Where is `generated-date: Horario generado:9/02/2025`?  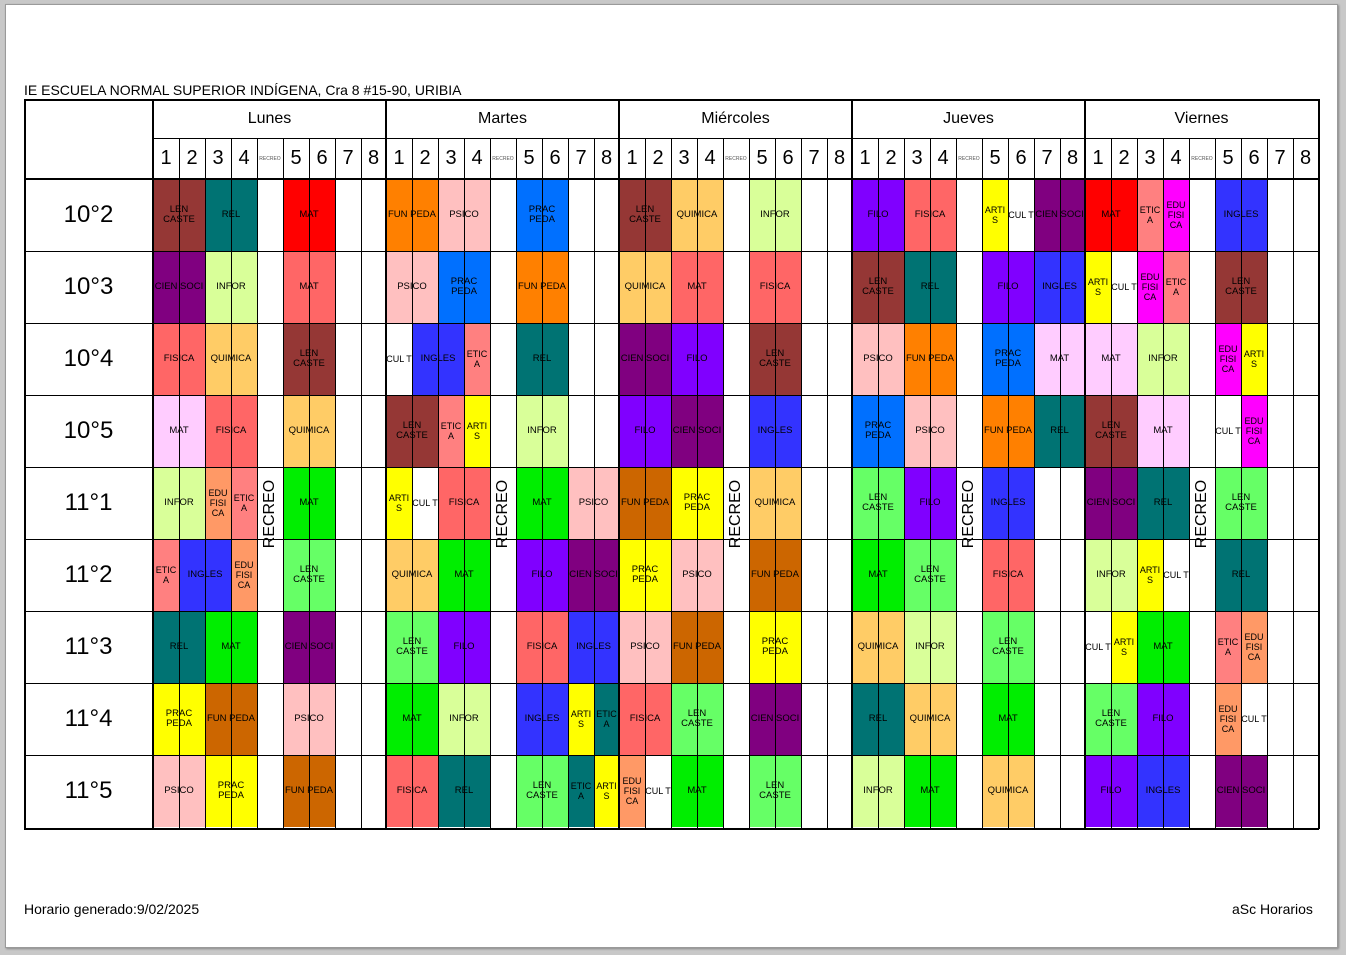 generated-date: Horario generado:9/02/2025 is located at coordinates (112, 909).